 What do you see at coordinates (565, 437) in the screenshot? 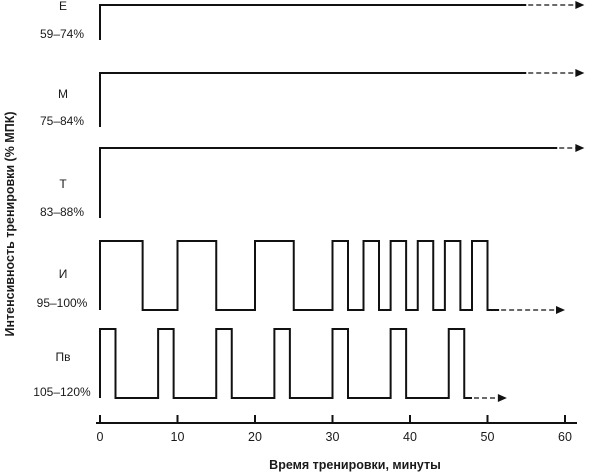
I see `x-tick-label: 60` at bounding box center [565, 437].